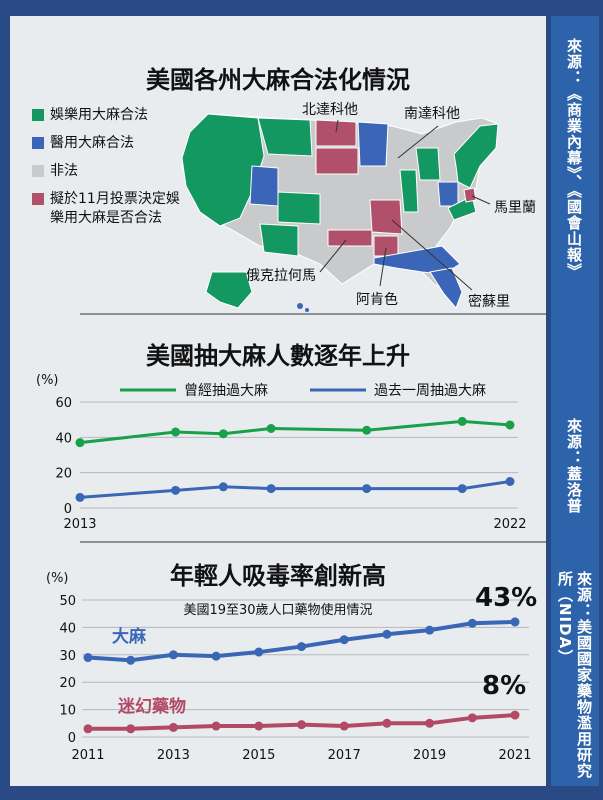 Image resolution: width=603 pixels, height=800 pixels. I want to click on callout-line-arkansas, so click(383, 267).